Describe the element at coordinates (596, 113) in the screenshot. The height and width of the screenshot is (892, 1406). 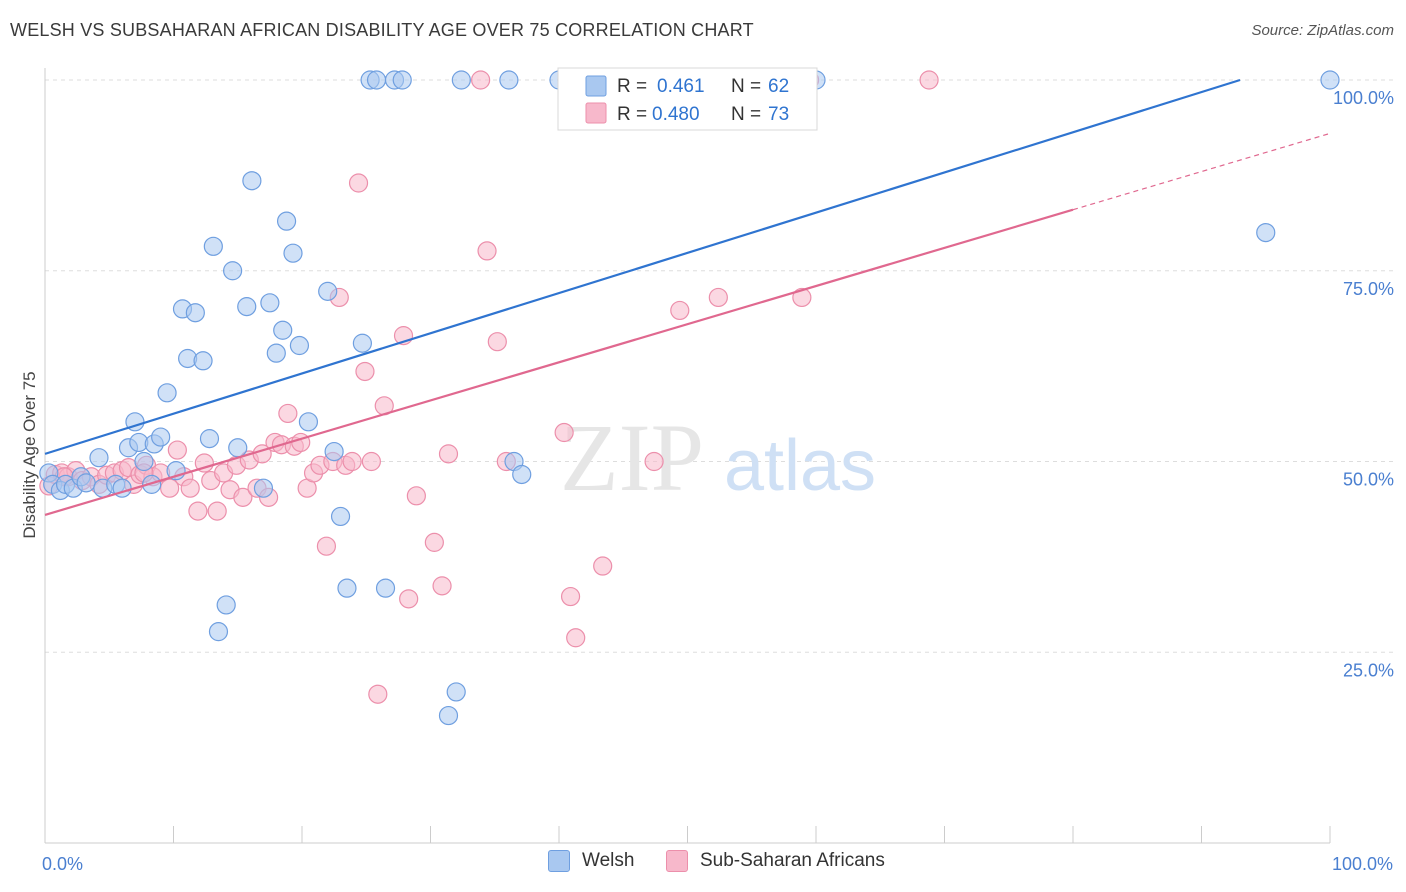
I see `legend-swatch-ssa` at that location.